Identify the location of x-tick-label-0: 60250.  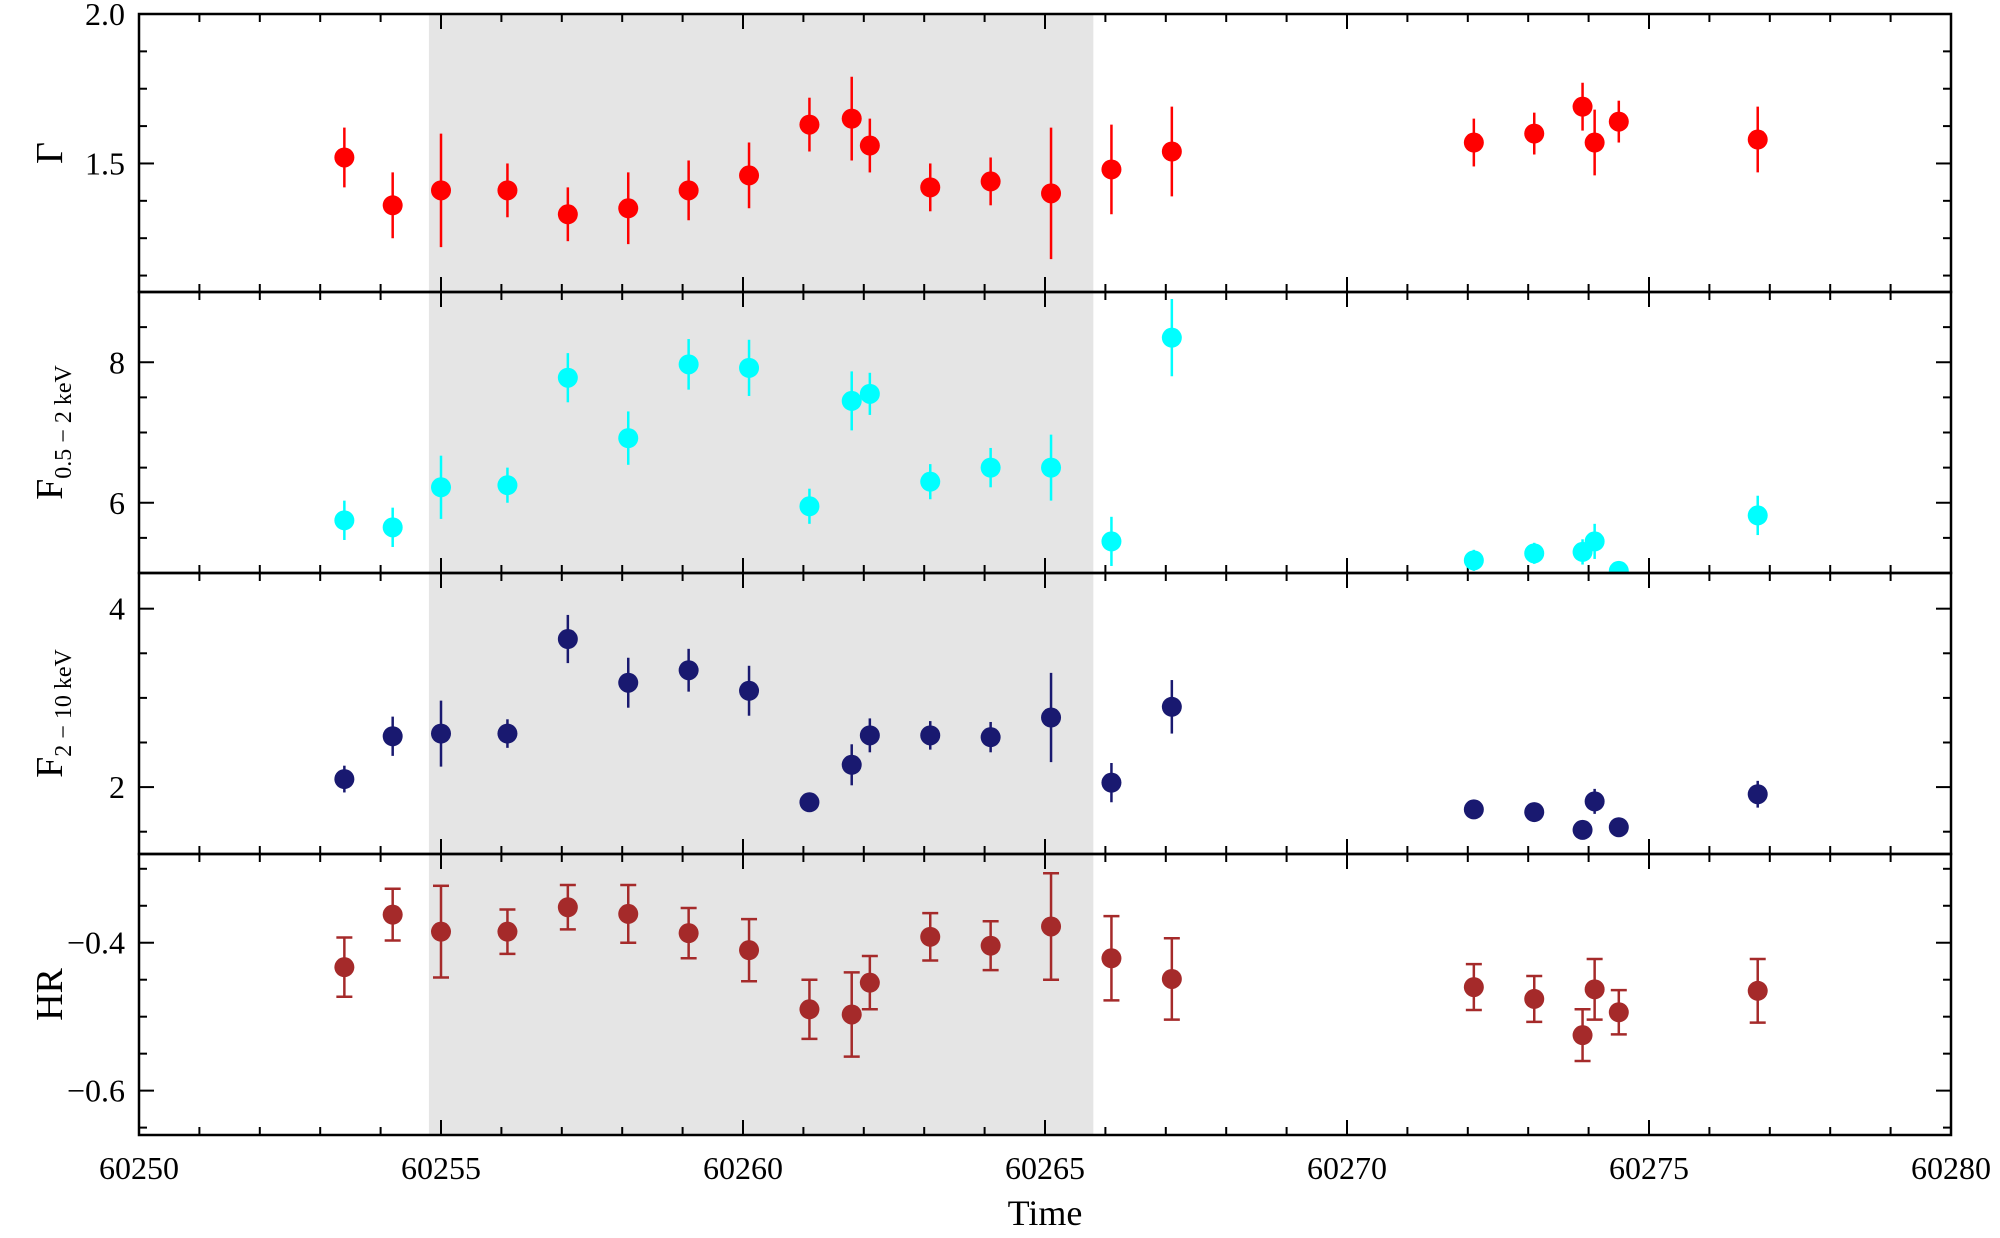
(139, 1168).